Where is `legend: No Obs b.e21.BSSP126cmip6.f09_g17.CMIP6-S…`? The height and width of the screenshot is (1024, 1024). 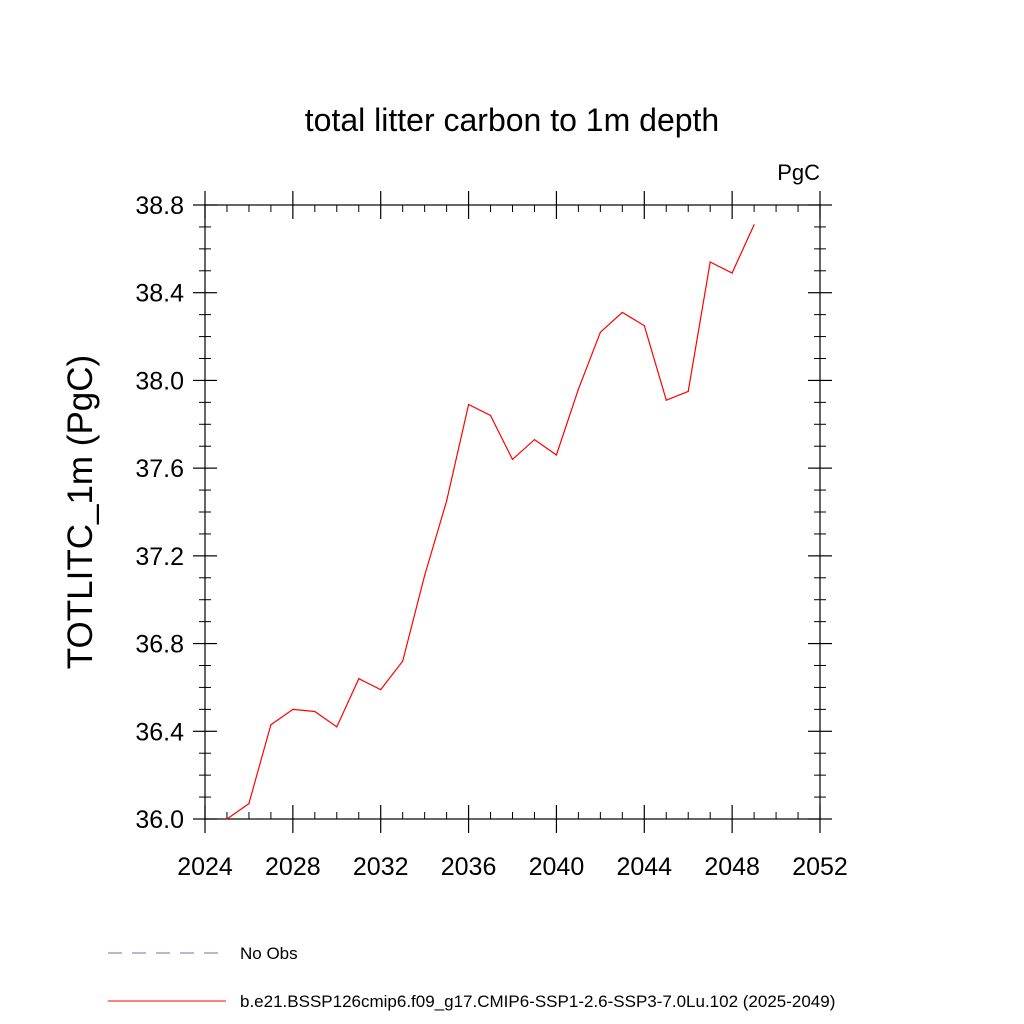 legend: No Obs b.e21.BSSP126cmip6.f09_g17.CMIP6-S… is located at coordinates (471, 977).